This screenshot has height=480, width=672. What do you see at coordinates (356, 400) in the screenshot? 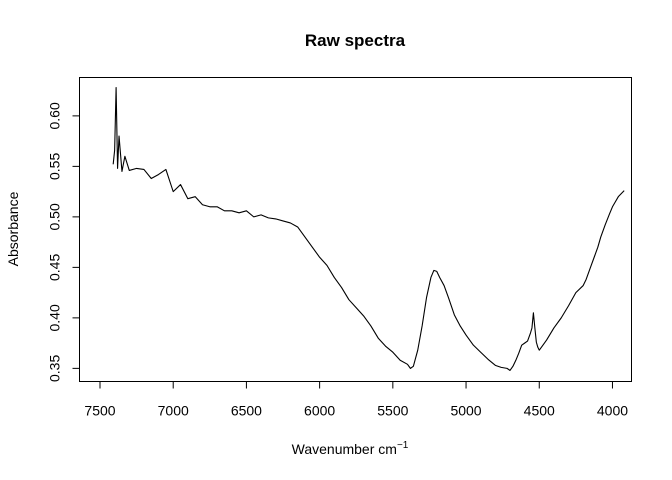
I see `x-axis: 7500 7000 6500 6000 5500 5000 4500 4000` at bounding box center [356, 400].